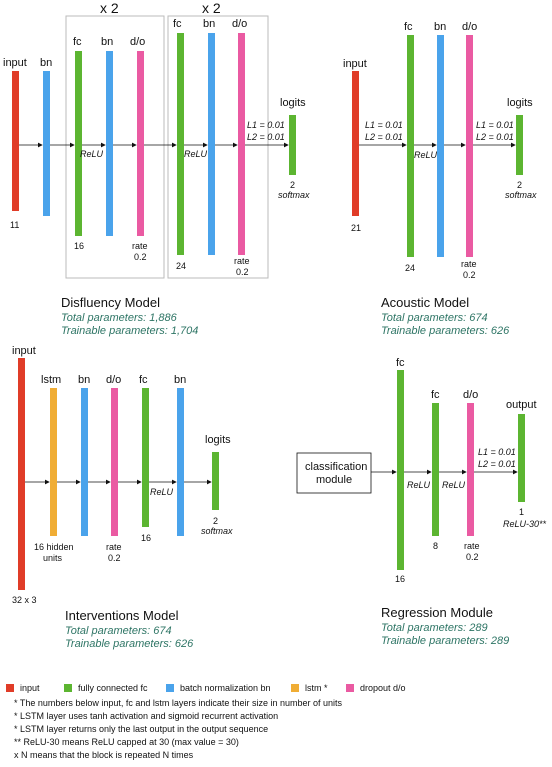 Image resolution: width=552 pixels, height=767 pixels. What do you see at coordinates (146, 538) in the screenshot?
I see `fc-size: 16` at bounding box center [146, 538].